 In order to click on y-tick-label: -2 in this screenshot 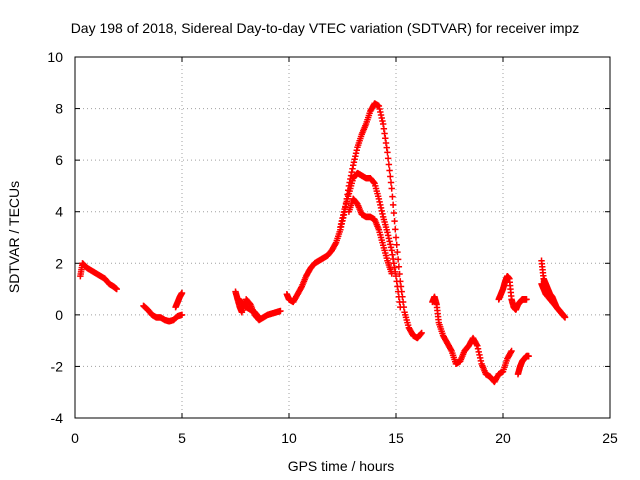, I will do `click(57, 366)`.